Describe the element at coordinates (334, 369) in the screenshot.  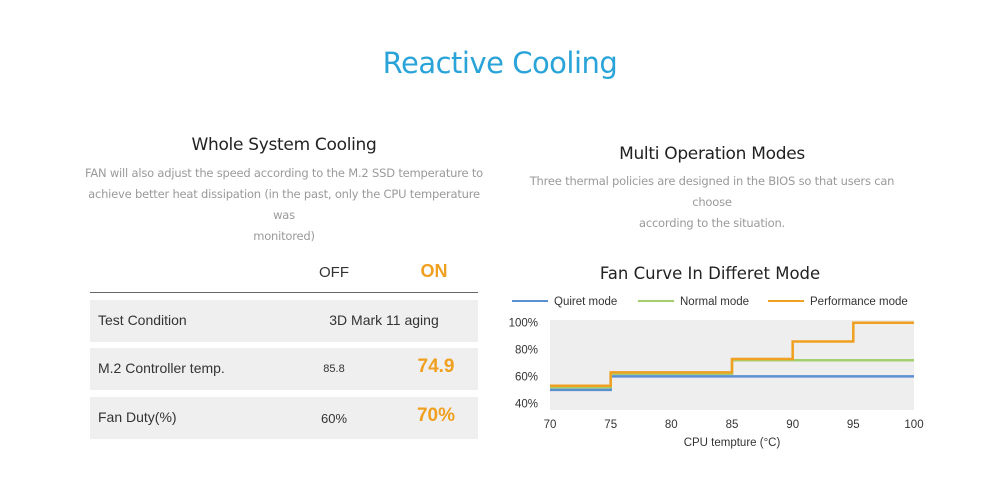
I see `row-off-value: 85.8` at that location.